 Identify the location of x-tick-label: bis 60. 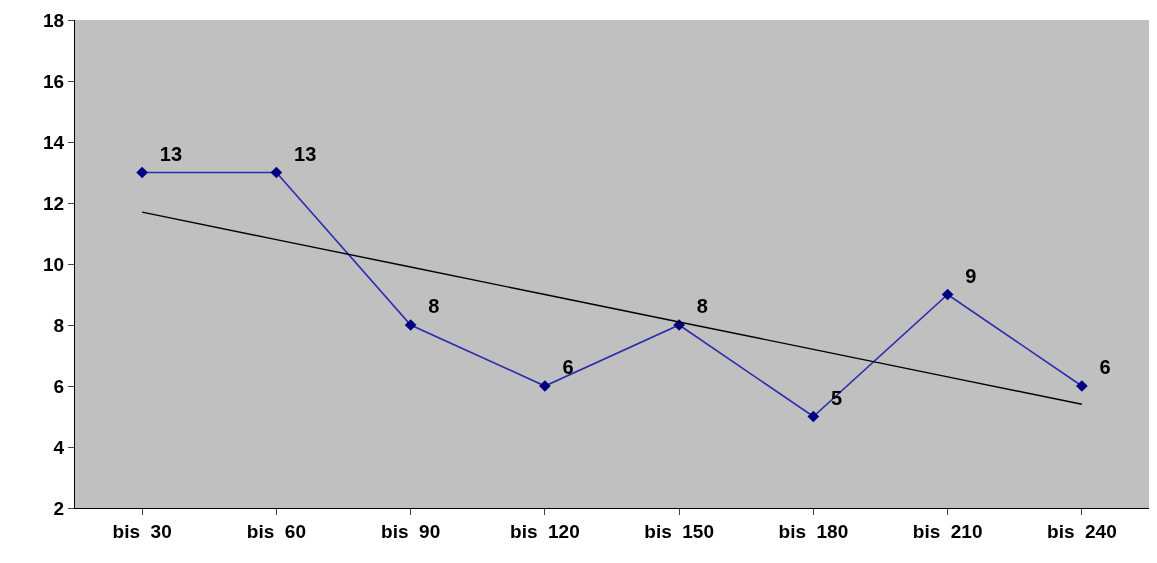
(276, 531).